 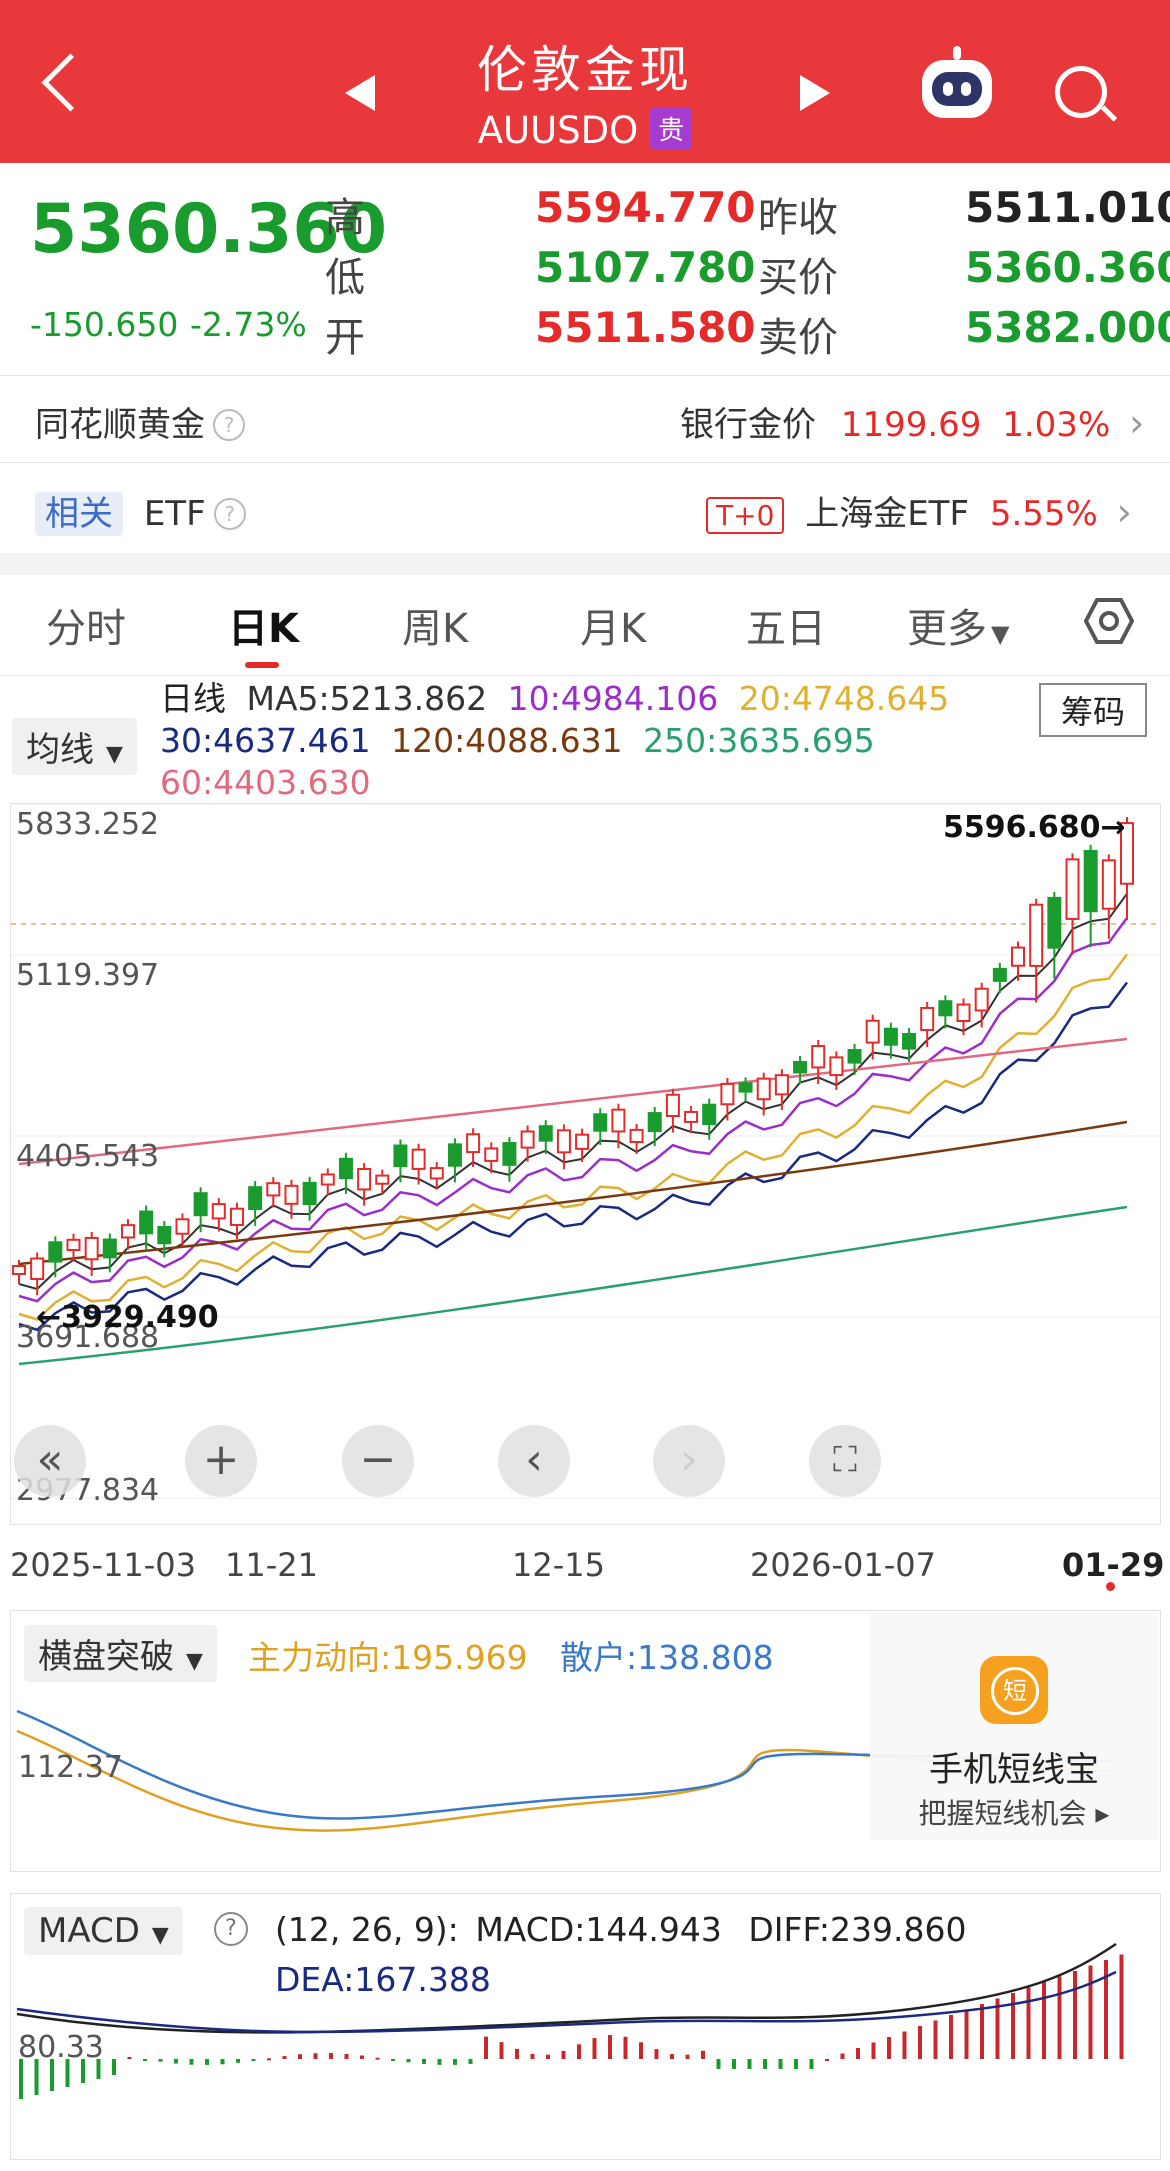 What do you see at coordinates (86, 629) in the screenshot?
I see `tab-intraday: 分时` at bounding box center [86, 629].